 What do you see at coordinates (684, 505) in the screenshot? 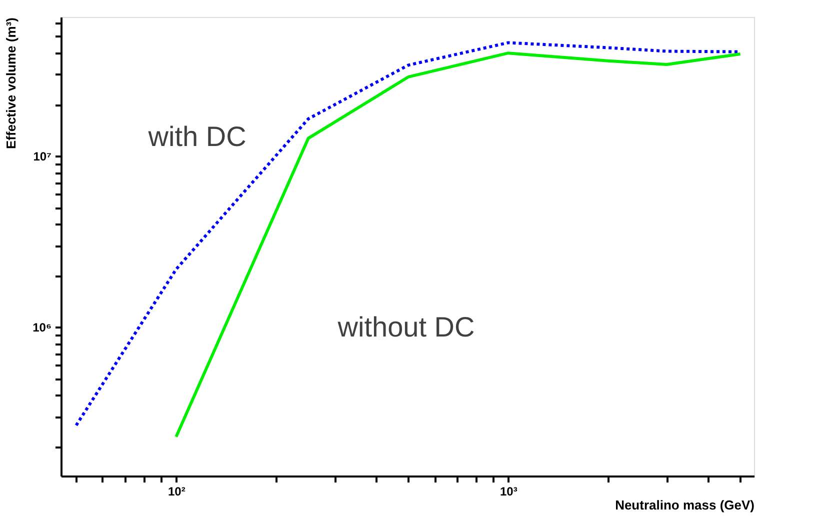
I see `x-axis-title: Neutralino mass (GeV)` at bounding box center [684, 505].